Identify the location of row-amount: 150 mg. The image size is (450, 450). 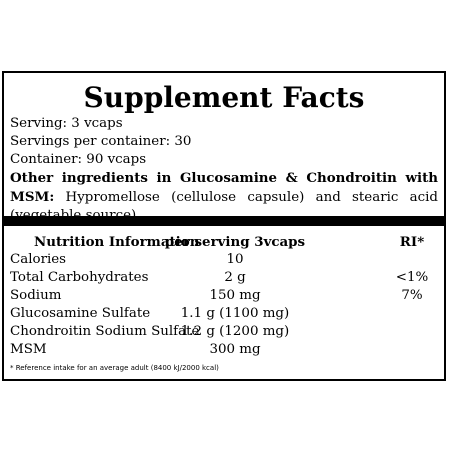
(235, 295).